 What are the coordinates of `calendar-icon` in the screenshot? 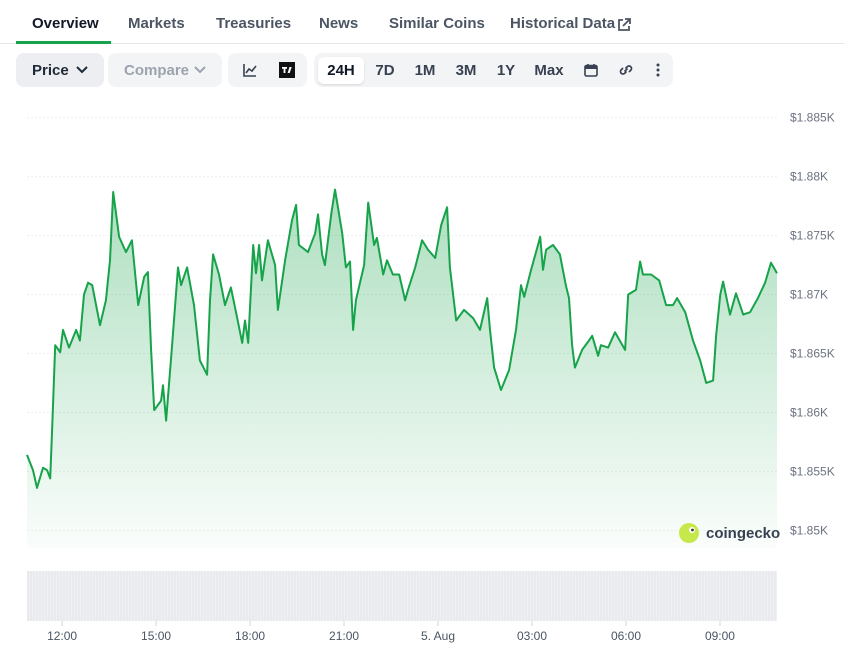 It's located at (591, 70).